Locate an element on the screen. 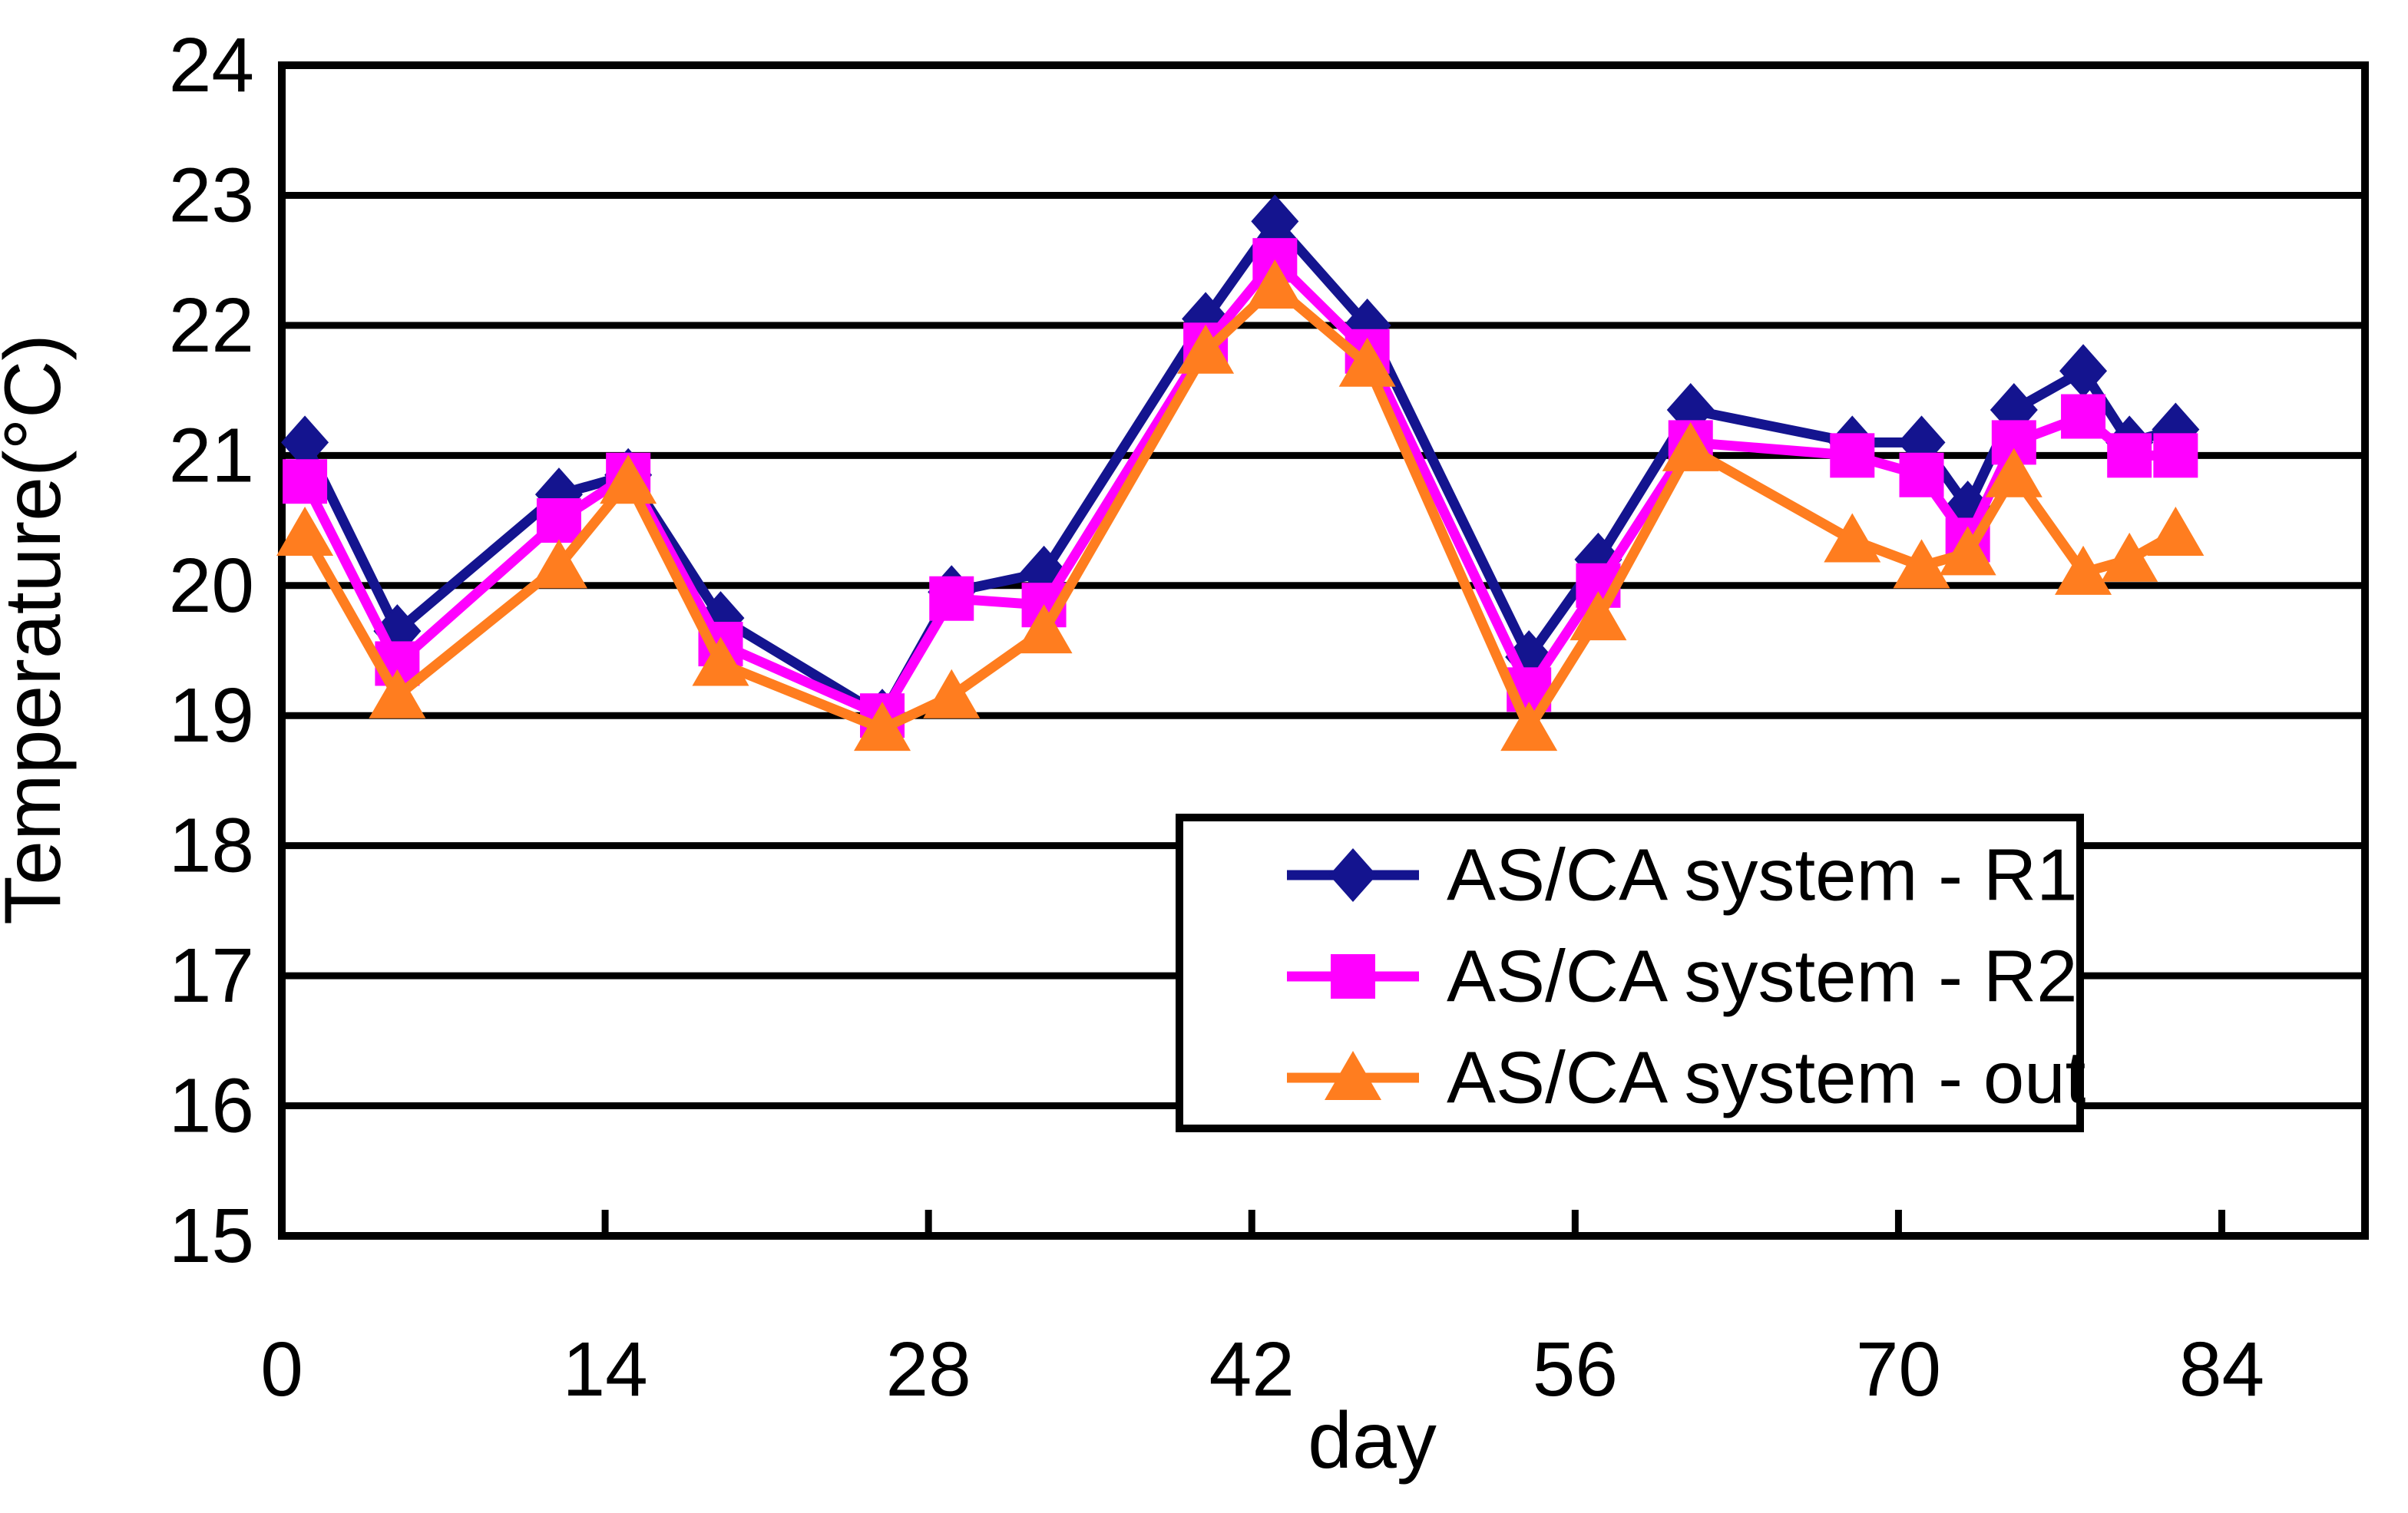 Image resolution: width=2408 pixels, height=1513 pixels. legend-label: AS/CA system - R1 is located at coordinates (1763, 875).